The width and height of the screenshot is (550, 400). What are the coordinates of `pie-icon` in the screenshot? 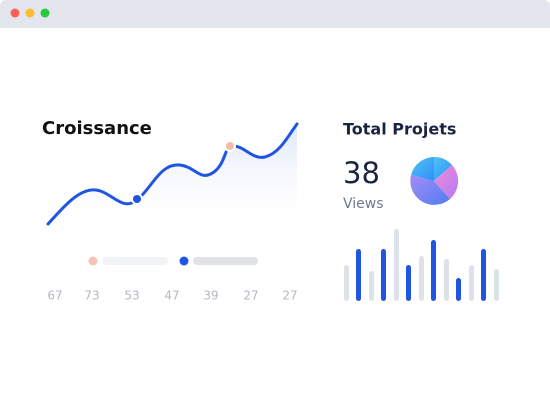 It's located at (434, 180).